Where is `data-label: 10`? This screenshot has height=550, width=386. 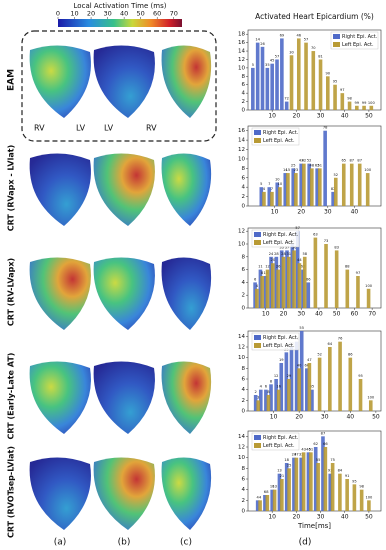 data-label: 10 is located at coordinates (280, 184).